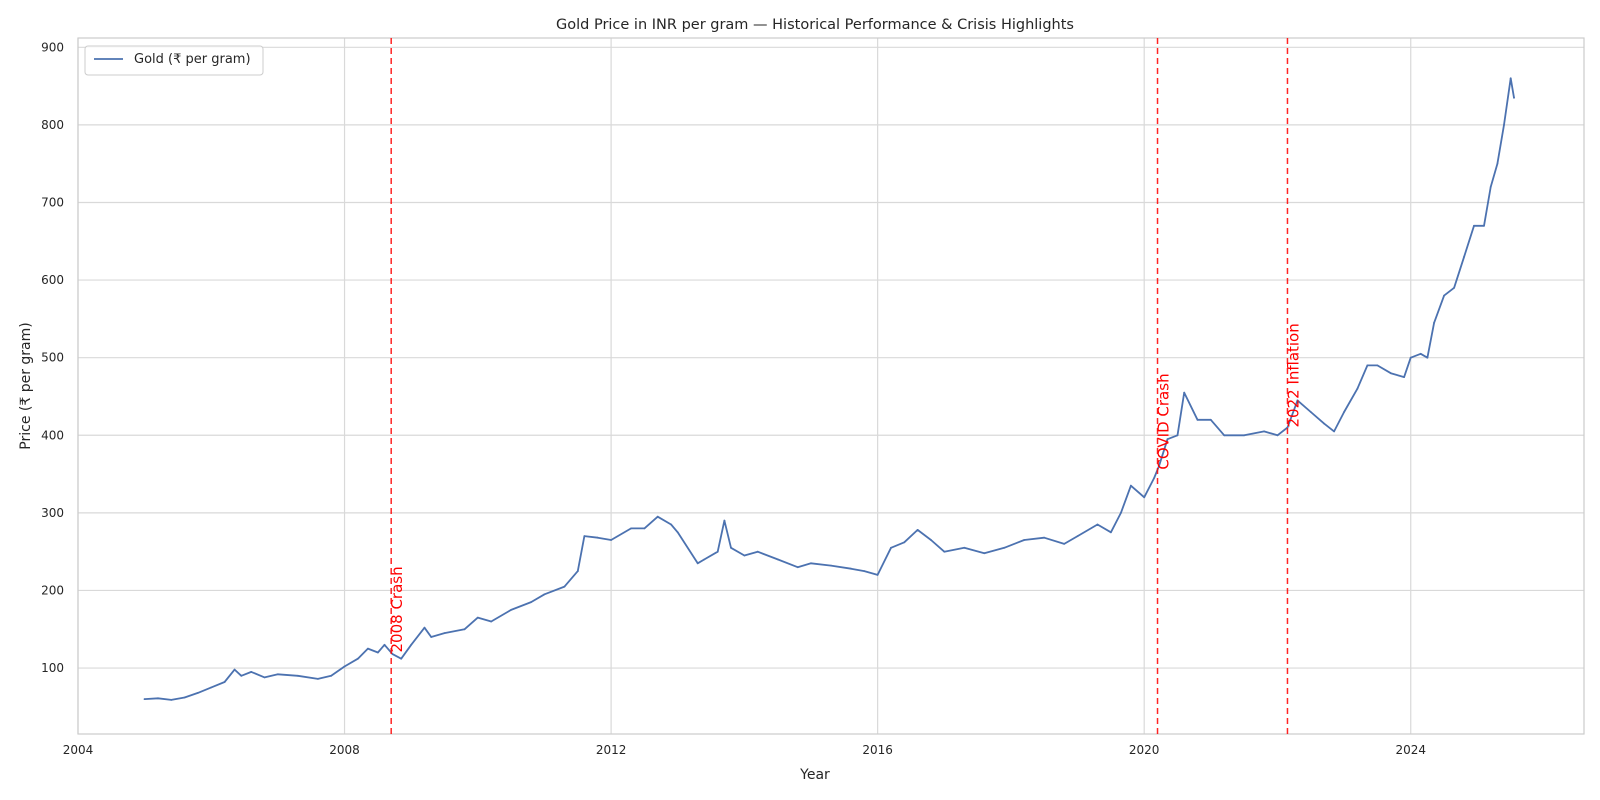 This screenshot has height=800, width=1600. I want to click on y-tick-label: 600, so click(52, 280).